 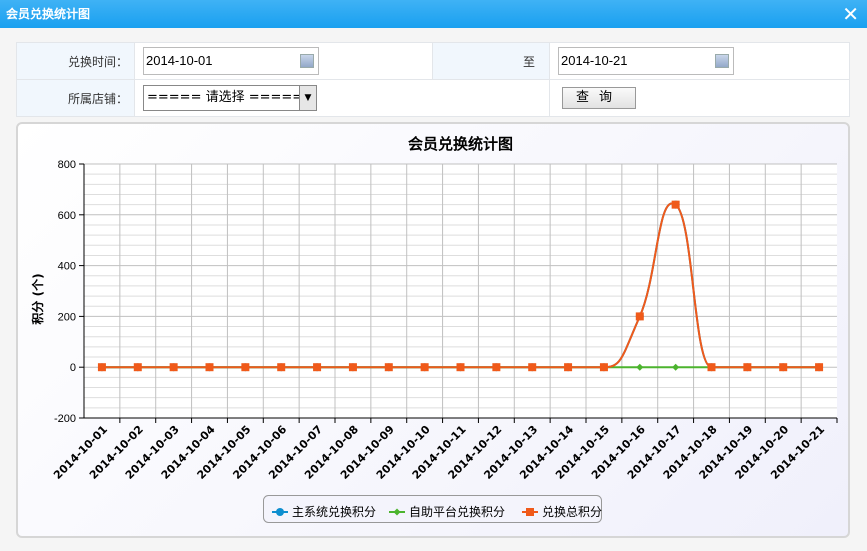 I want to click on store-select-value: ===== 请选择 =====, so click(x=225, y=97).